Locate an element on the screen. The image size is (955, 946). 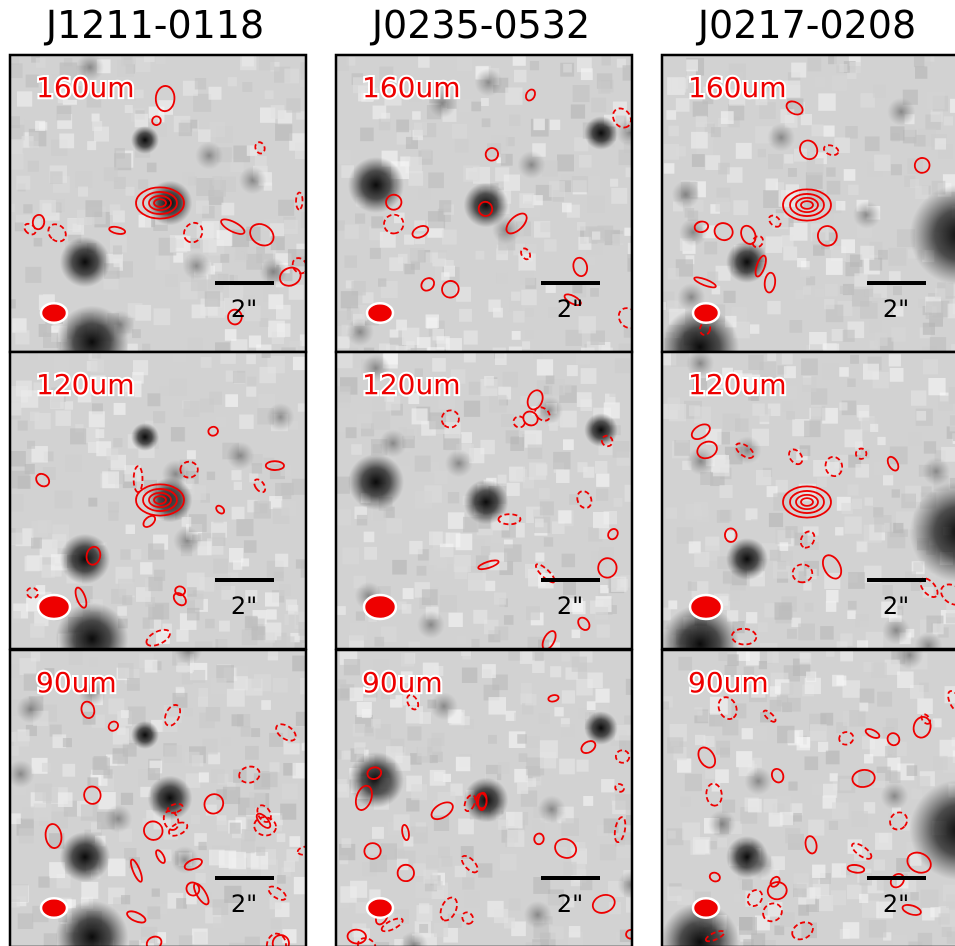
column-title: J0217-0208 is located at coordinates (806, 25).